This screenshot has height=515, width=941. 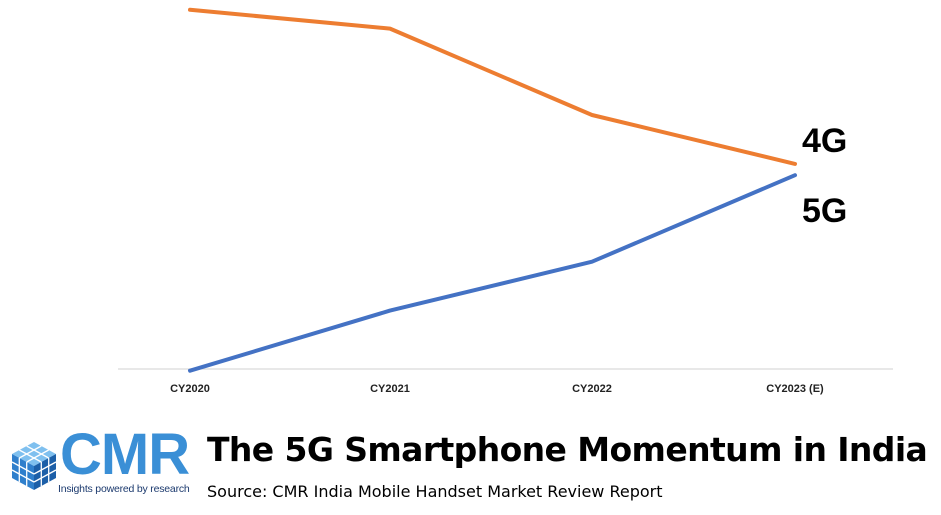 What do you see at coordinates (497, 389) in the screenshot?
I see `x-tick-labels: CY2020 CY2021 CY2022 CY2023 (E)` at bounding box center [497, 389].